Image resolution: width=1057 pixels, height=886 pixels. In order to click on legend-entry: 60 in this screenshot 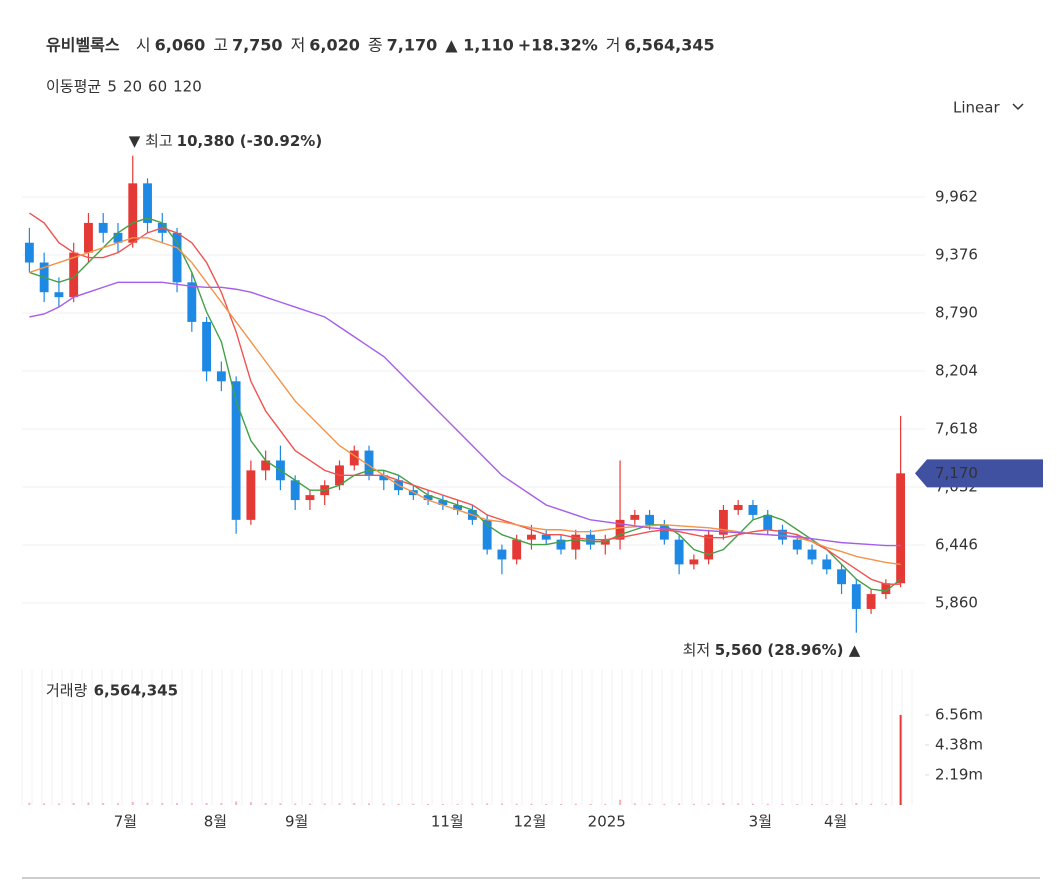, I will do `click(157, 87)`.